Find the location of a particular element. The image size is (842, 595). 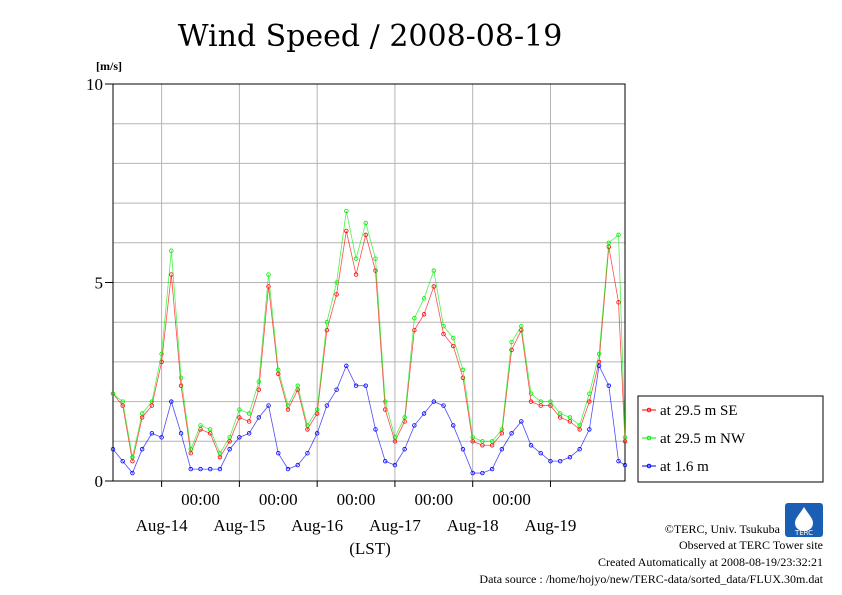

terc-logo: TERC is located at coordinates (804, 520).